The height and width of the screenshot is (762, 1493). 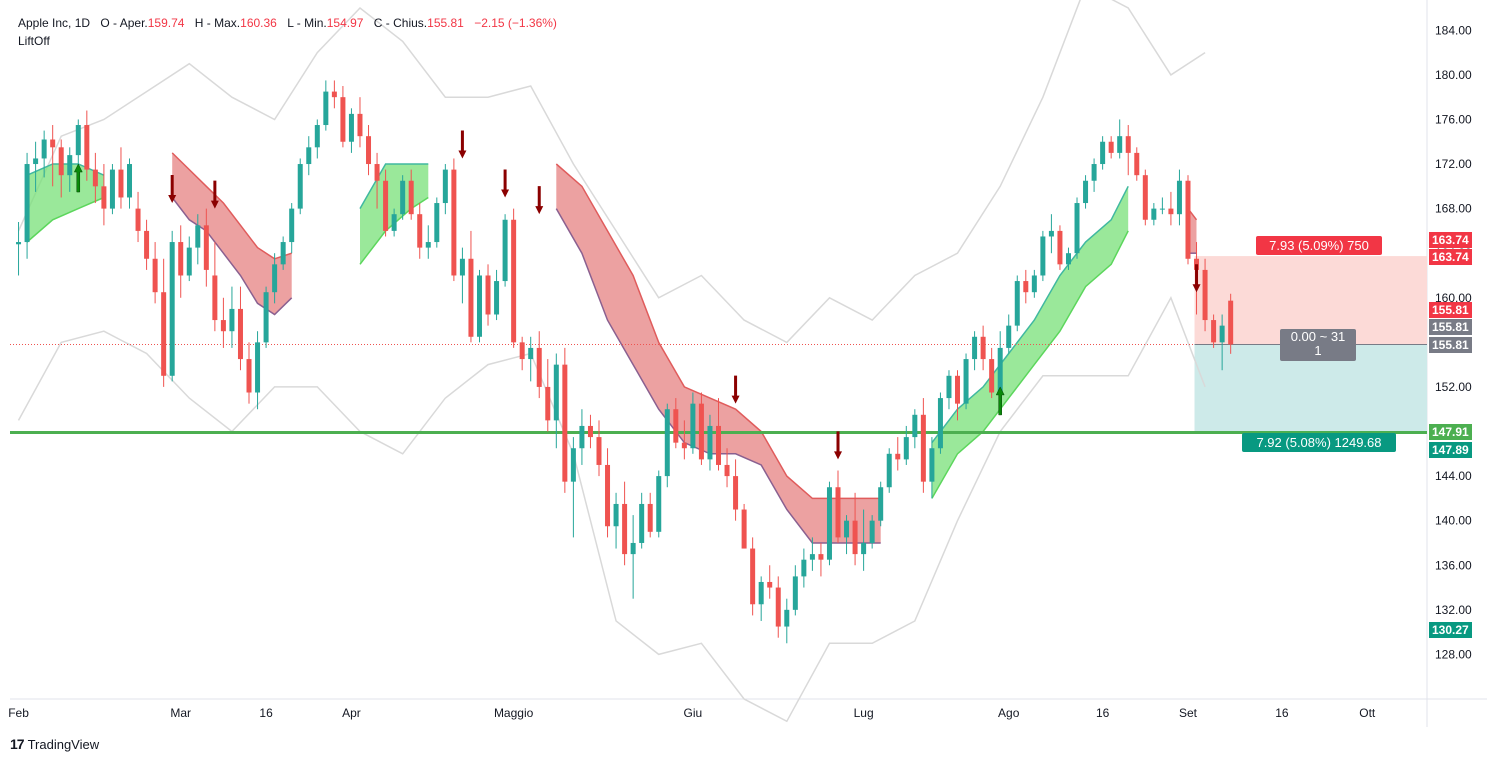 I want to click on price-tag-stop-bottom: 163.74, so click(x=1450, y=257).